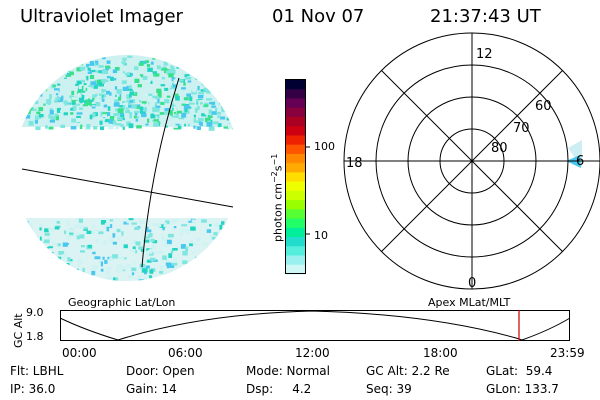  I want to click on geographic-latitude-line, so click(127, 188).